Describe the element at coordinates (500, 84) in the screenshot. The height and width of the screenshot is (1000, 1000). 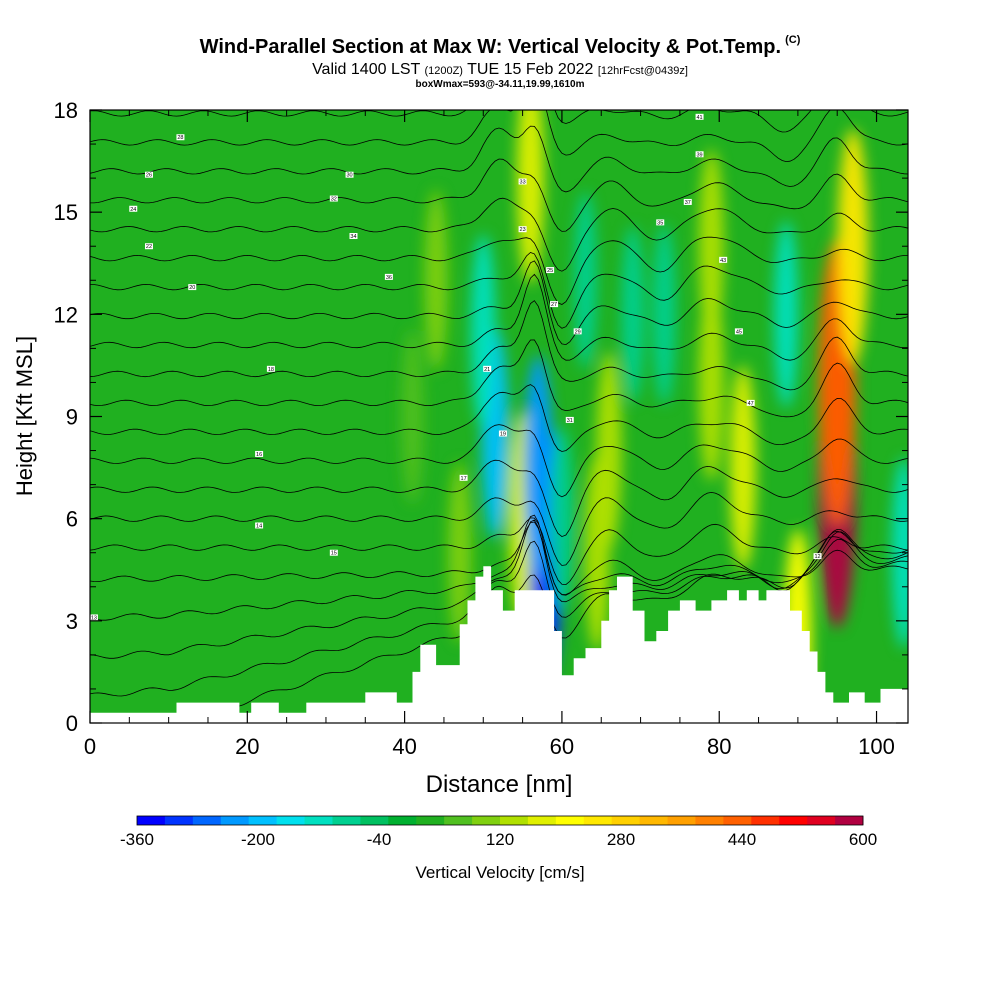
I see `chart-subtitle-box-wmax: boxWmax=593@-34.11,19.99,1610m` at that location.